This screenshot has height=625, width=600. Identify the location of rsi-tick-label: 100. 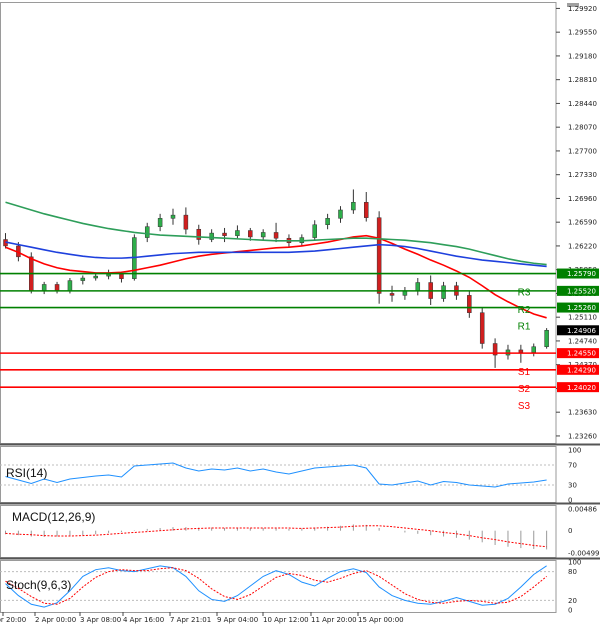
(574, 451).